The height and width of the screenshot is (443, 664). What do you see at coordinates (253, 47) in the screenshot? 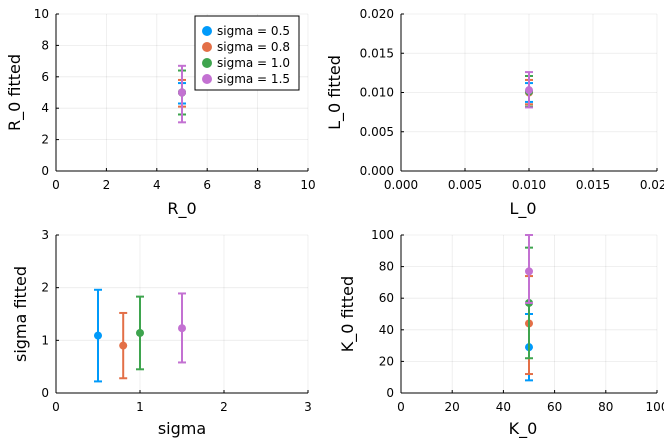
I see `legend-label: sigma = 0.8` at bounding box center [253, 47].